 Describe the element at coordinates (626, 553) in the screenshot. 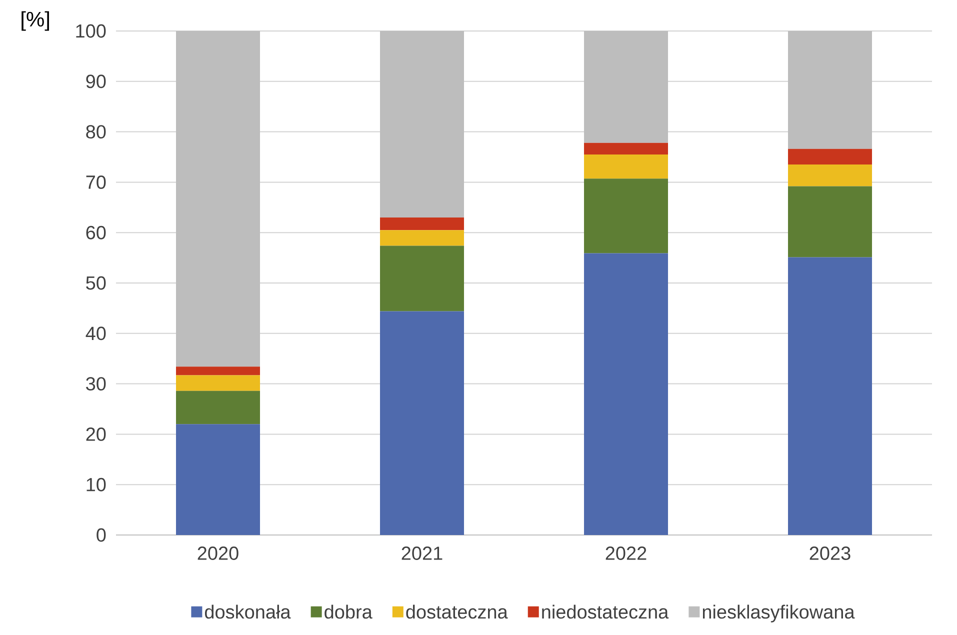

I see `x-tick-label: 2022` at that location.